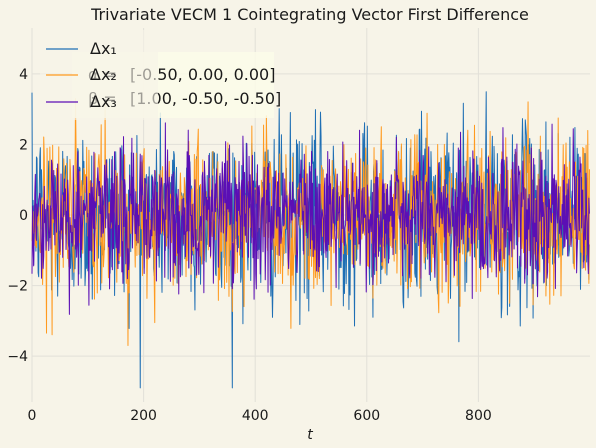  I want to click on y-tick-label: 0, so click(23, 216).